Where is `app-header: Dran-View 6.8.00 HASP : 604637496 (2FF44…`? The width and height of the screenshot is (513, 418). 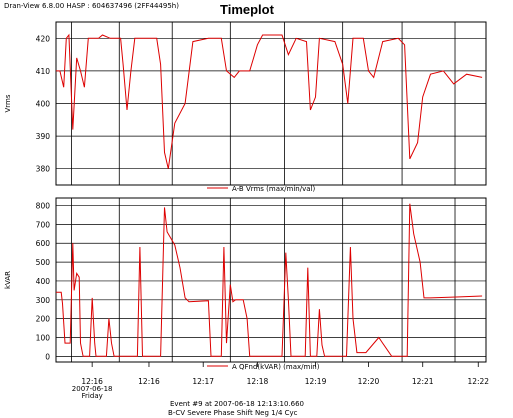 app-header: Dran-View 6.8.00 HASP : 604637496 (2FF44… is located at coordinates (91, 6).